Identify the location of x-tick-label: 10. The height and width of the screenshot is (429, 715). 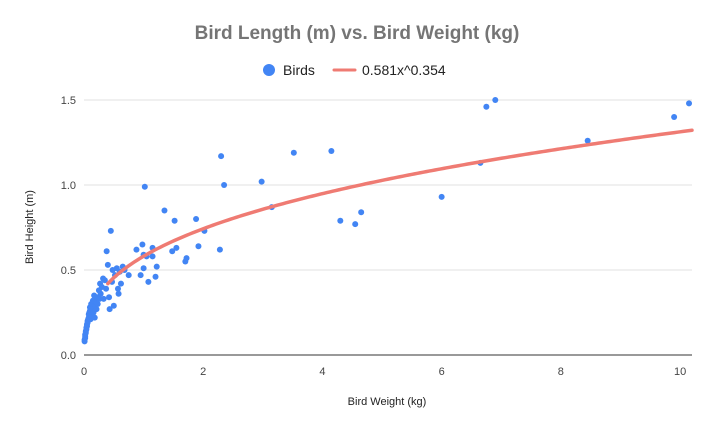
(680, 372).